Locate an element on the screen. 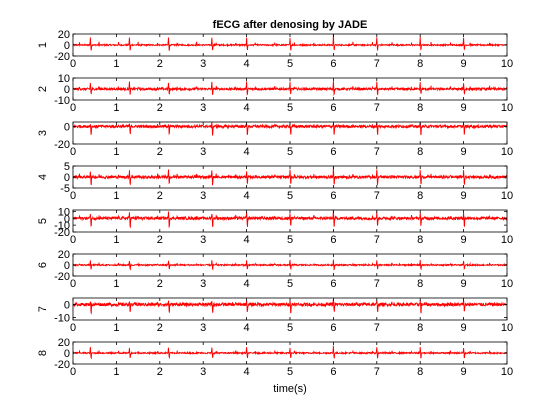 The width and height of the screenshot is (560, 420). channel-label-3: 3 is located at coordinates (43, 133).